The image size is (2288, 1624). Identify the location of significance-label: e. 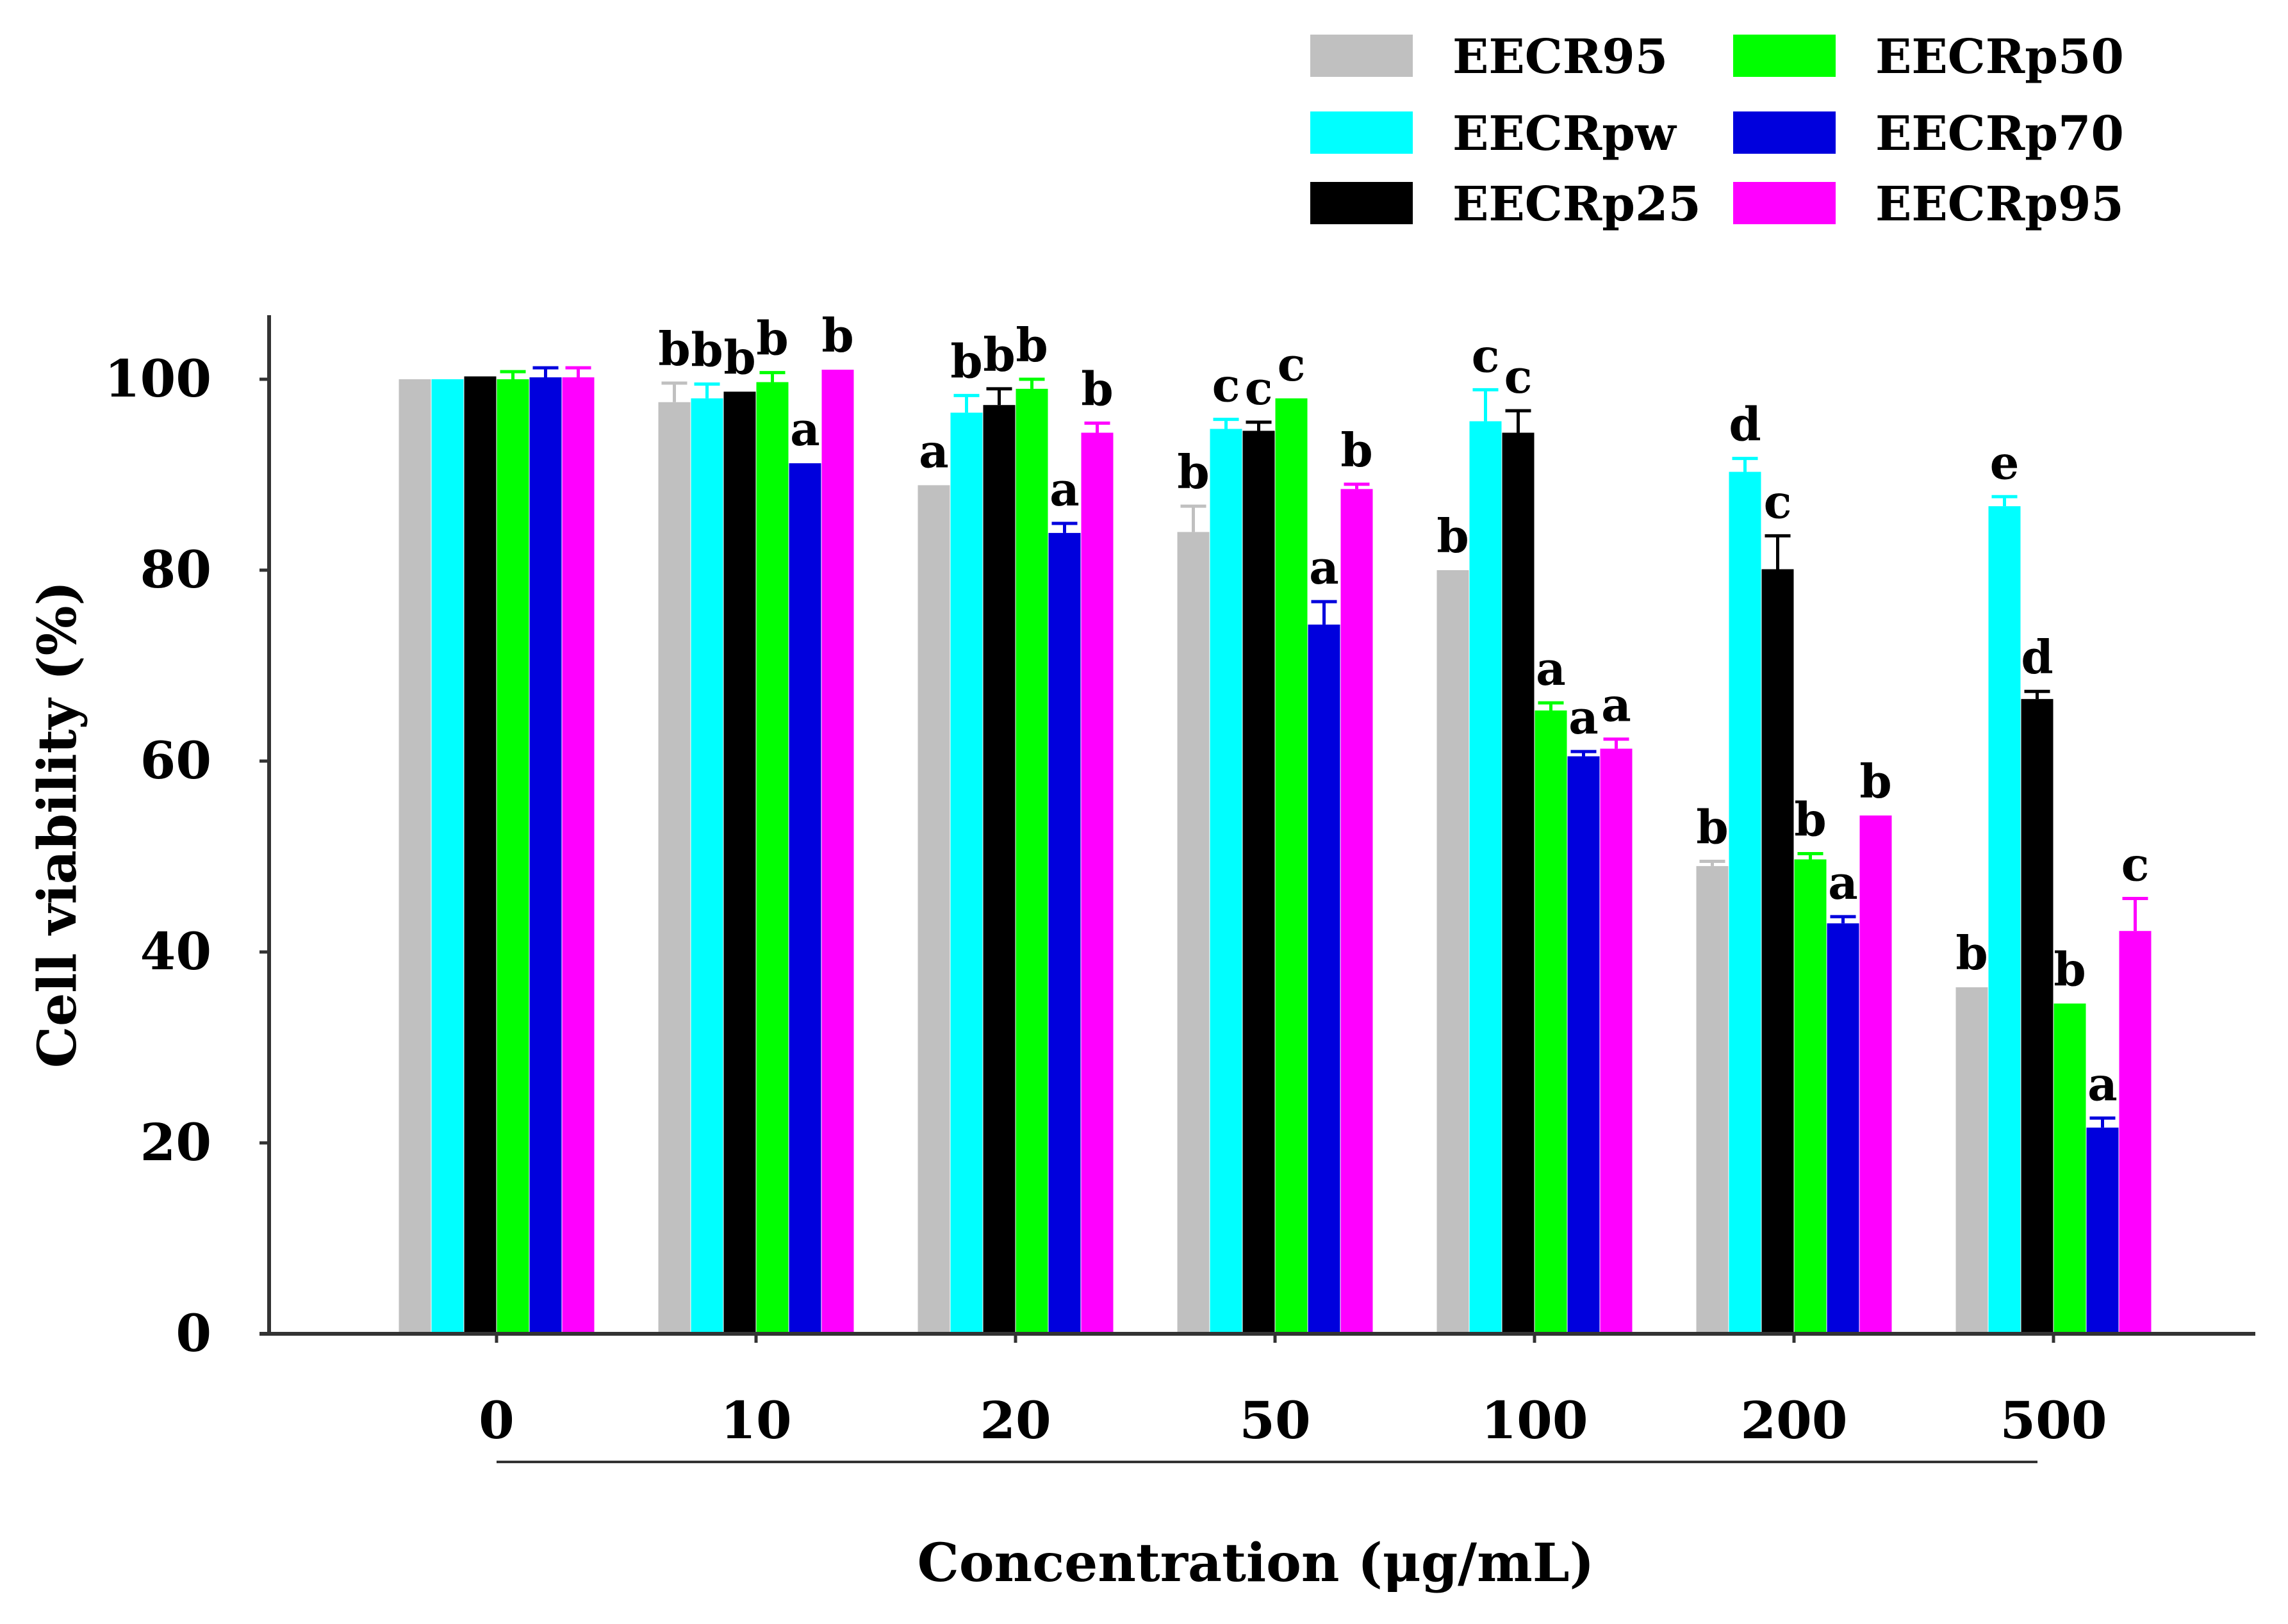
(2005, 462).